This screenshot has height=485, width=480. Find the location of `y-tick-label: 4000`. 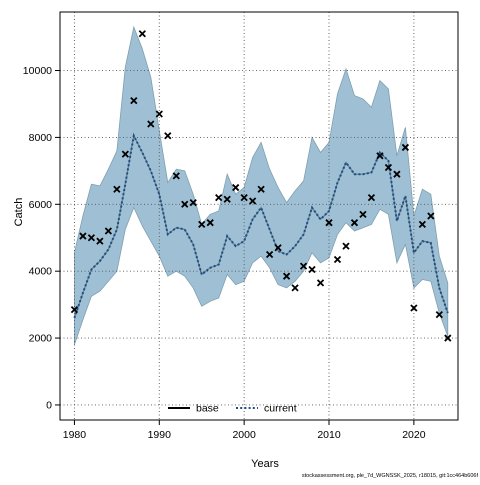

y-tick-label: 4000 is located at coordinates (41, 272).